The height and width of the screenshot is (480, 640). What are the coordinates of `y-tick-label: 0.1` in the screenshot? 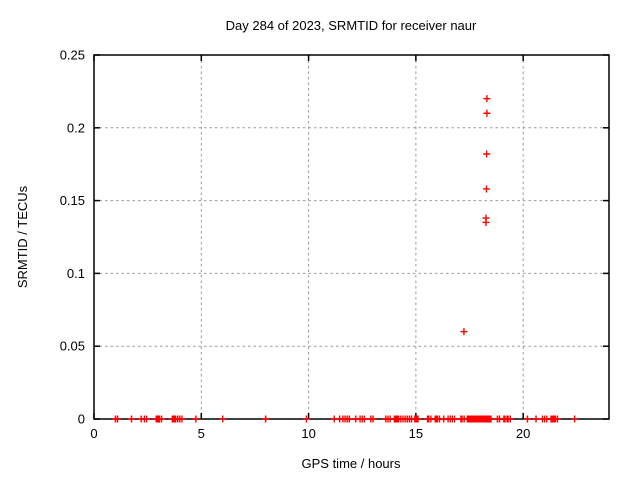 It's located at (76, 273).